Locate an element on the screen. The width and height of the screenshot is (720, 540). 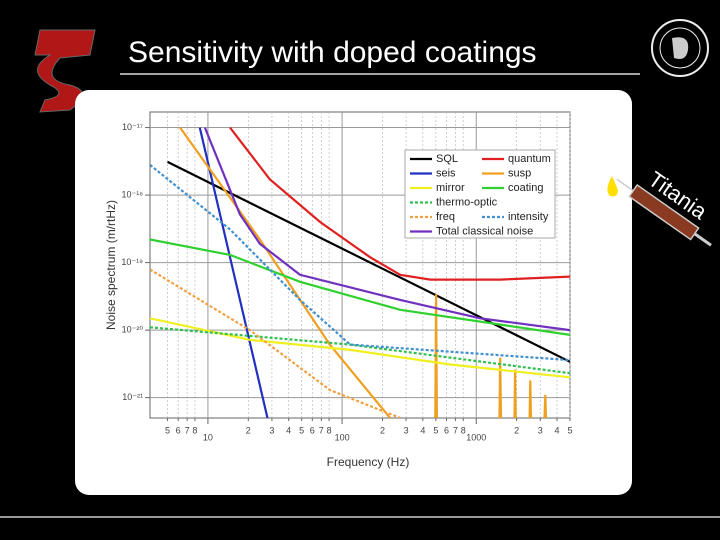
y-tick-label: 10⁻²⁰ is located at coordinates (133, 330).